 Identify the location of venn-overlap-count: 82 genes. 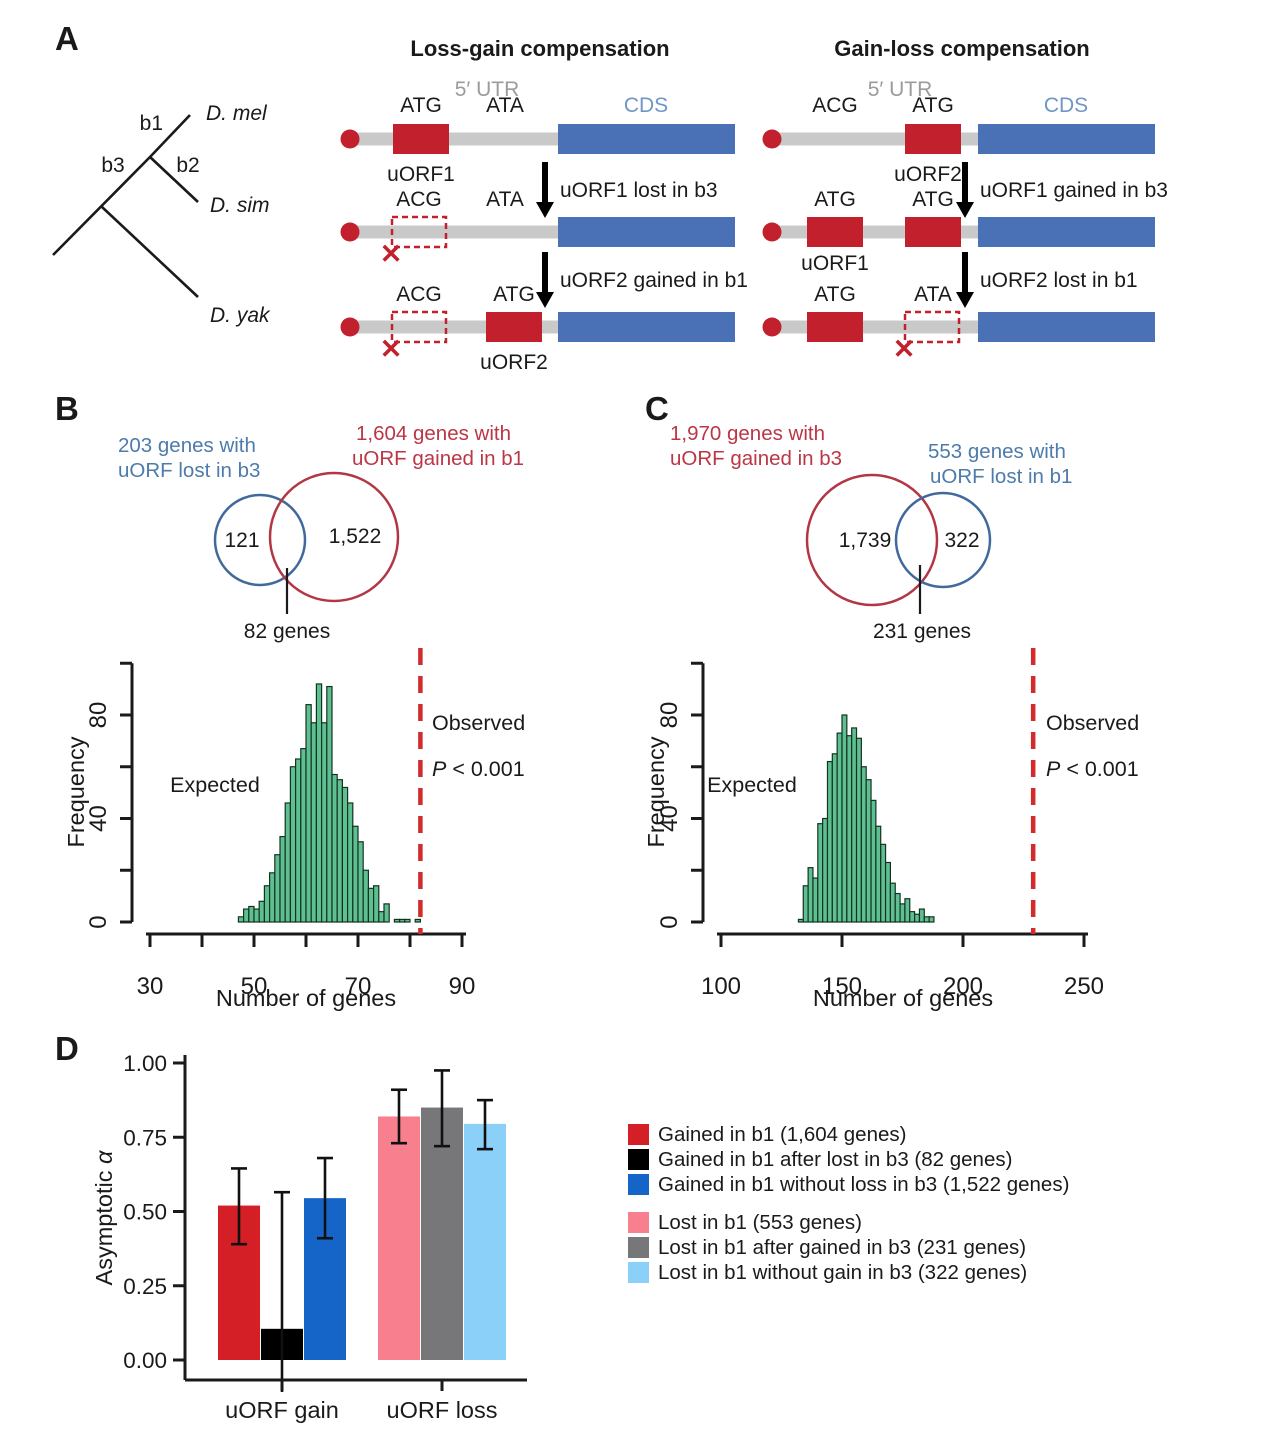
(287, 631).